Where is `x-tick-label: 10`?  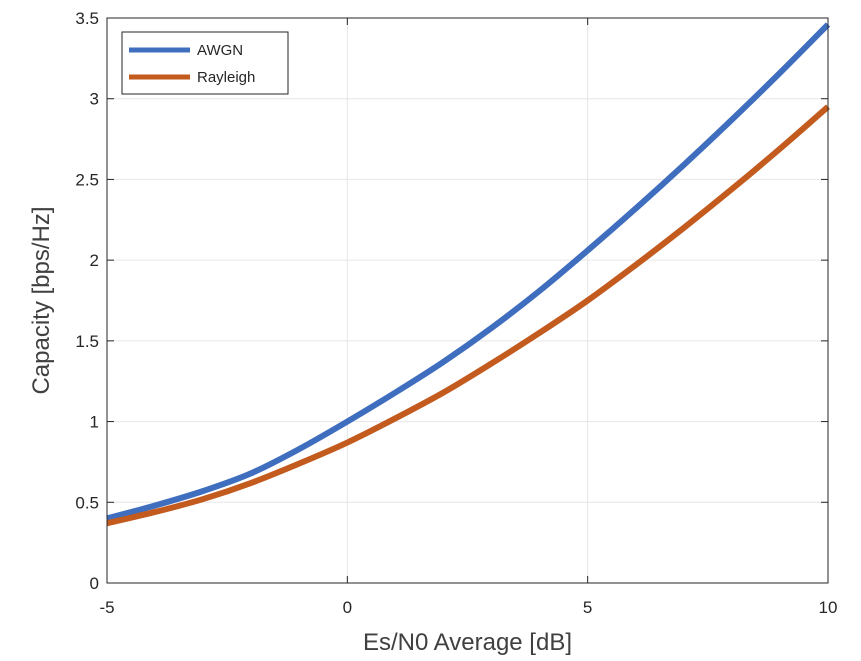 x-tick-label: 10 is located at coordinates (828, 607).